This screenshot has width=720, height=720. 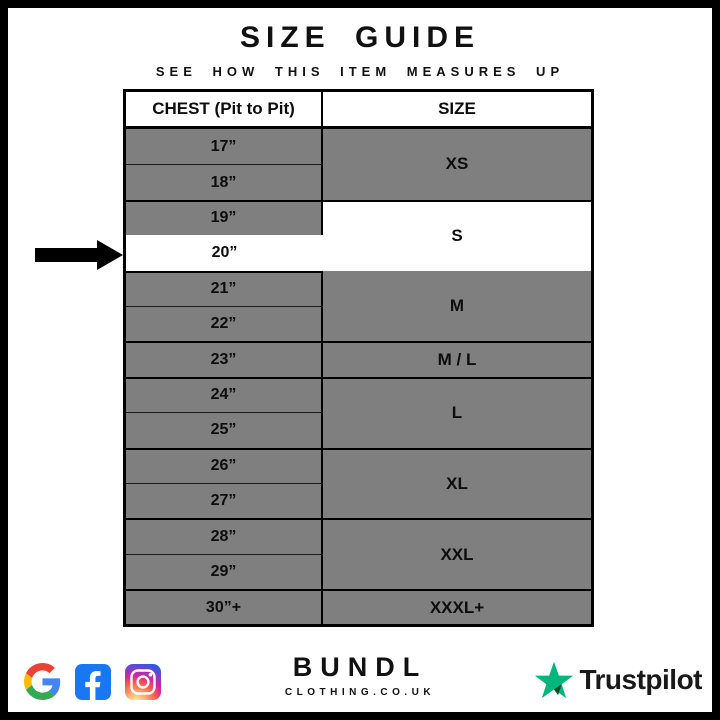 What do you see at coordinates (224, 217) in the screenshot?
I see `chest-cell-19: 19”` at bounding box center [224, 217].